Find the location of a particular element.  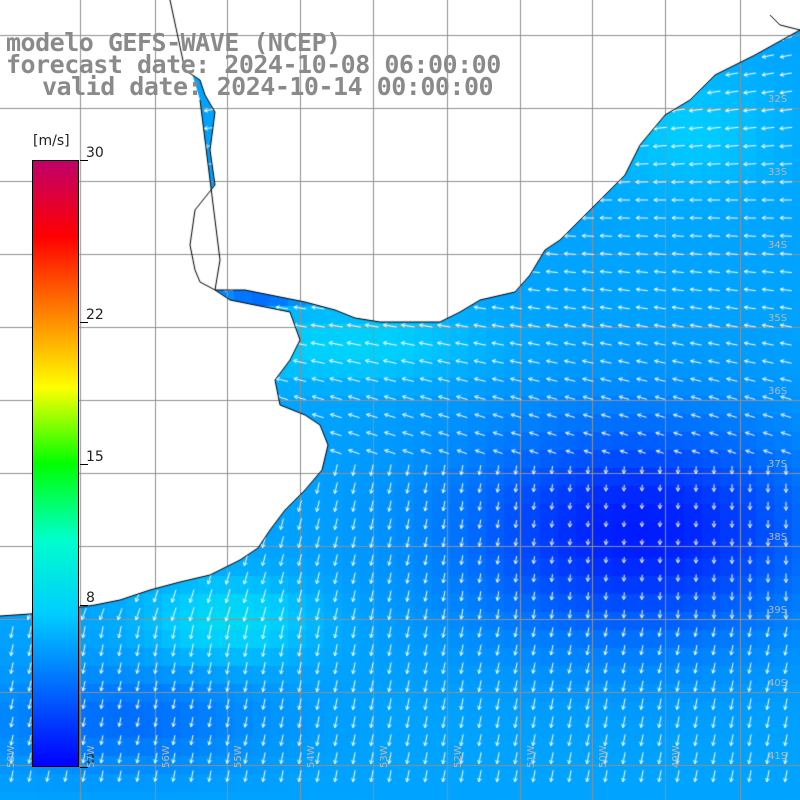

colorbar-tick-label: 22 is located at coordinates (95, 314).